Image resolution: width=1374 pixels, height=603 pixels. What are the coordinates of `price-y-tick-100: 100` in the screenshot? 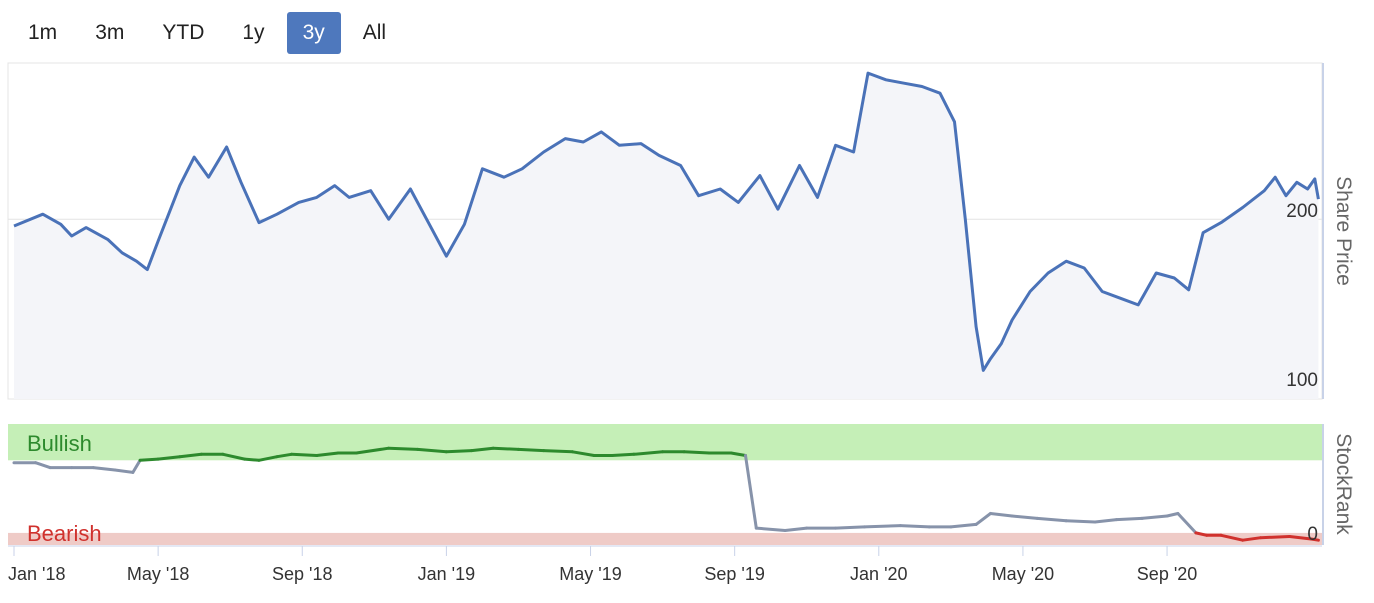 It's located at (1302, 380).